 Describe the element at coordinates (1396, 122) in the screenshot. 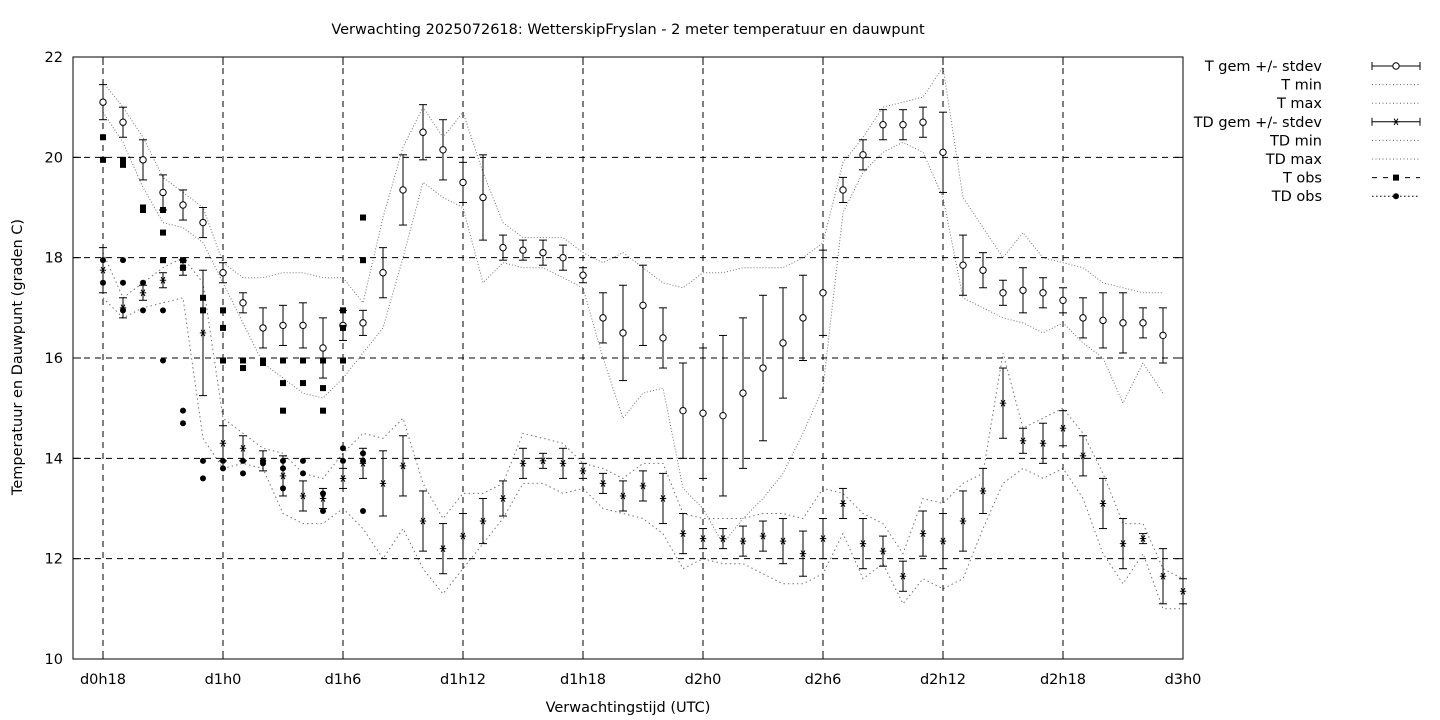

I see `legend-marker` at that location.